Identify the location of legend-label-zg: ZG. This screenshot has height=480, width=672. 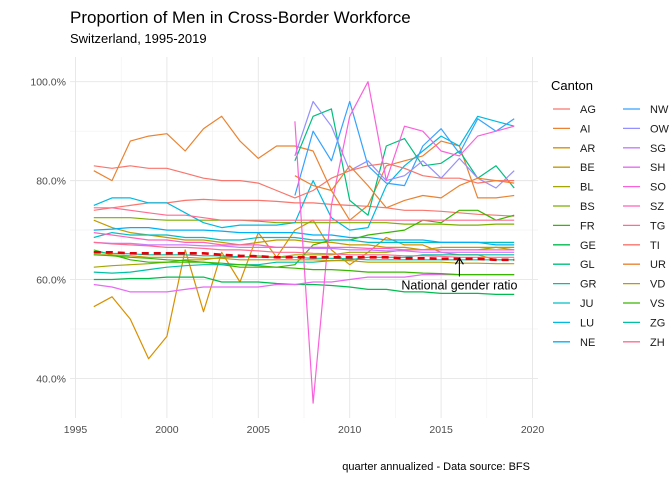
(657, 323).